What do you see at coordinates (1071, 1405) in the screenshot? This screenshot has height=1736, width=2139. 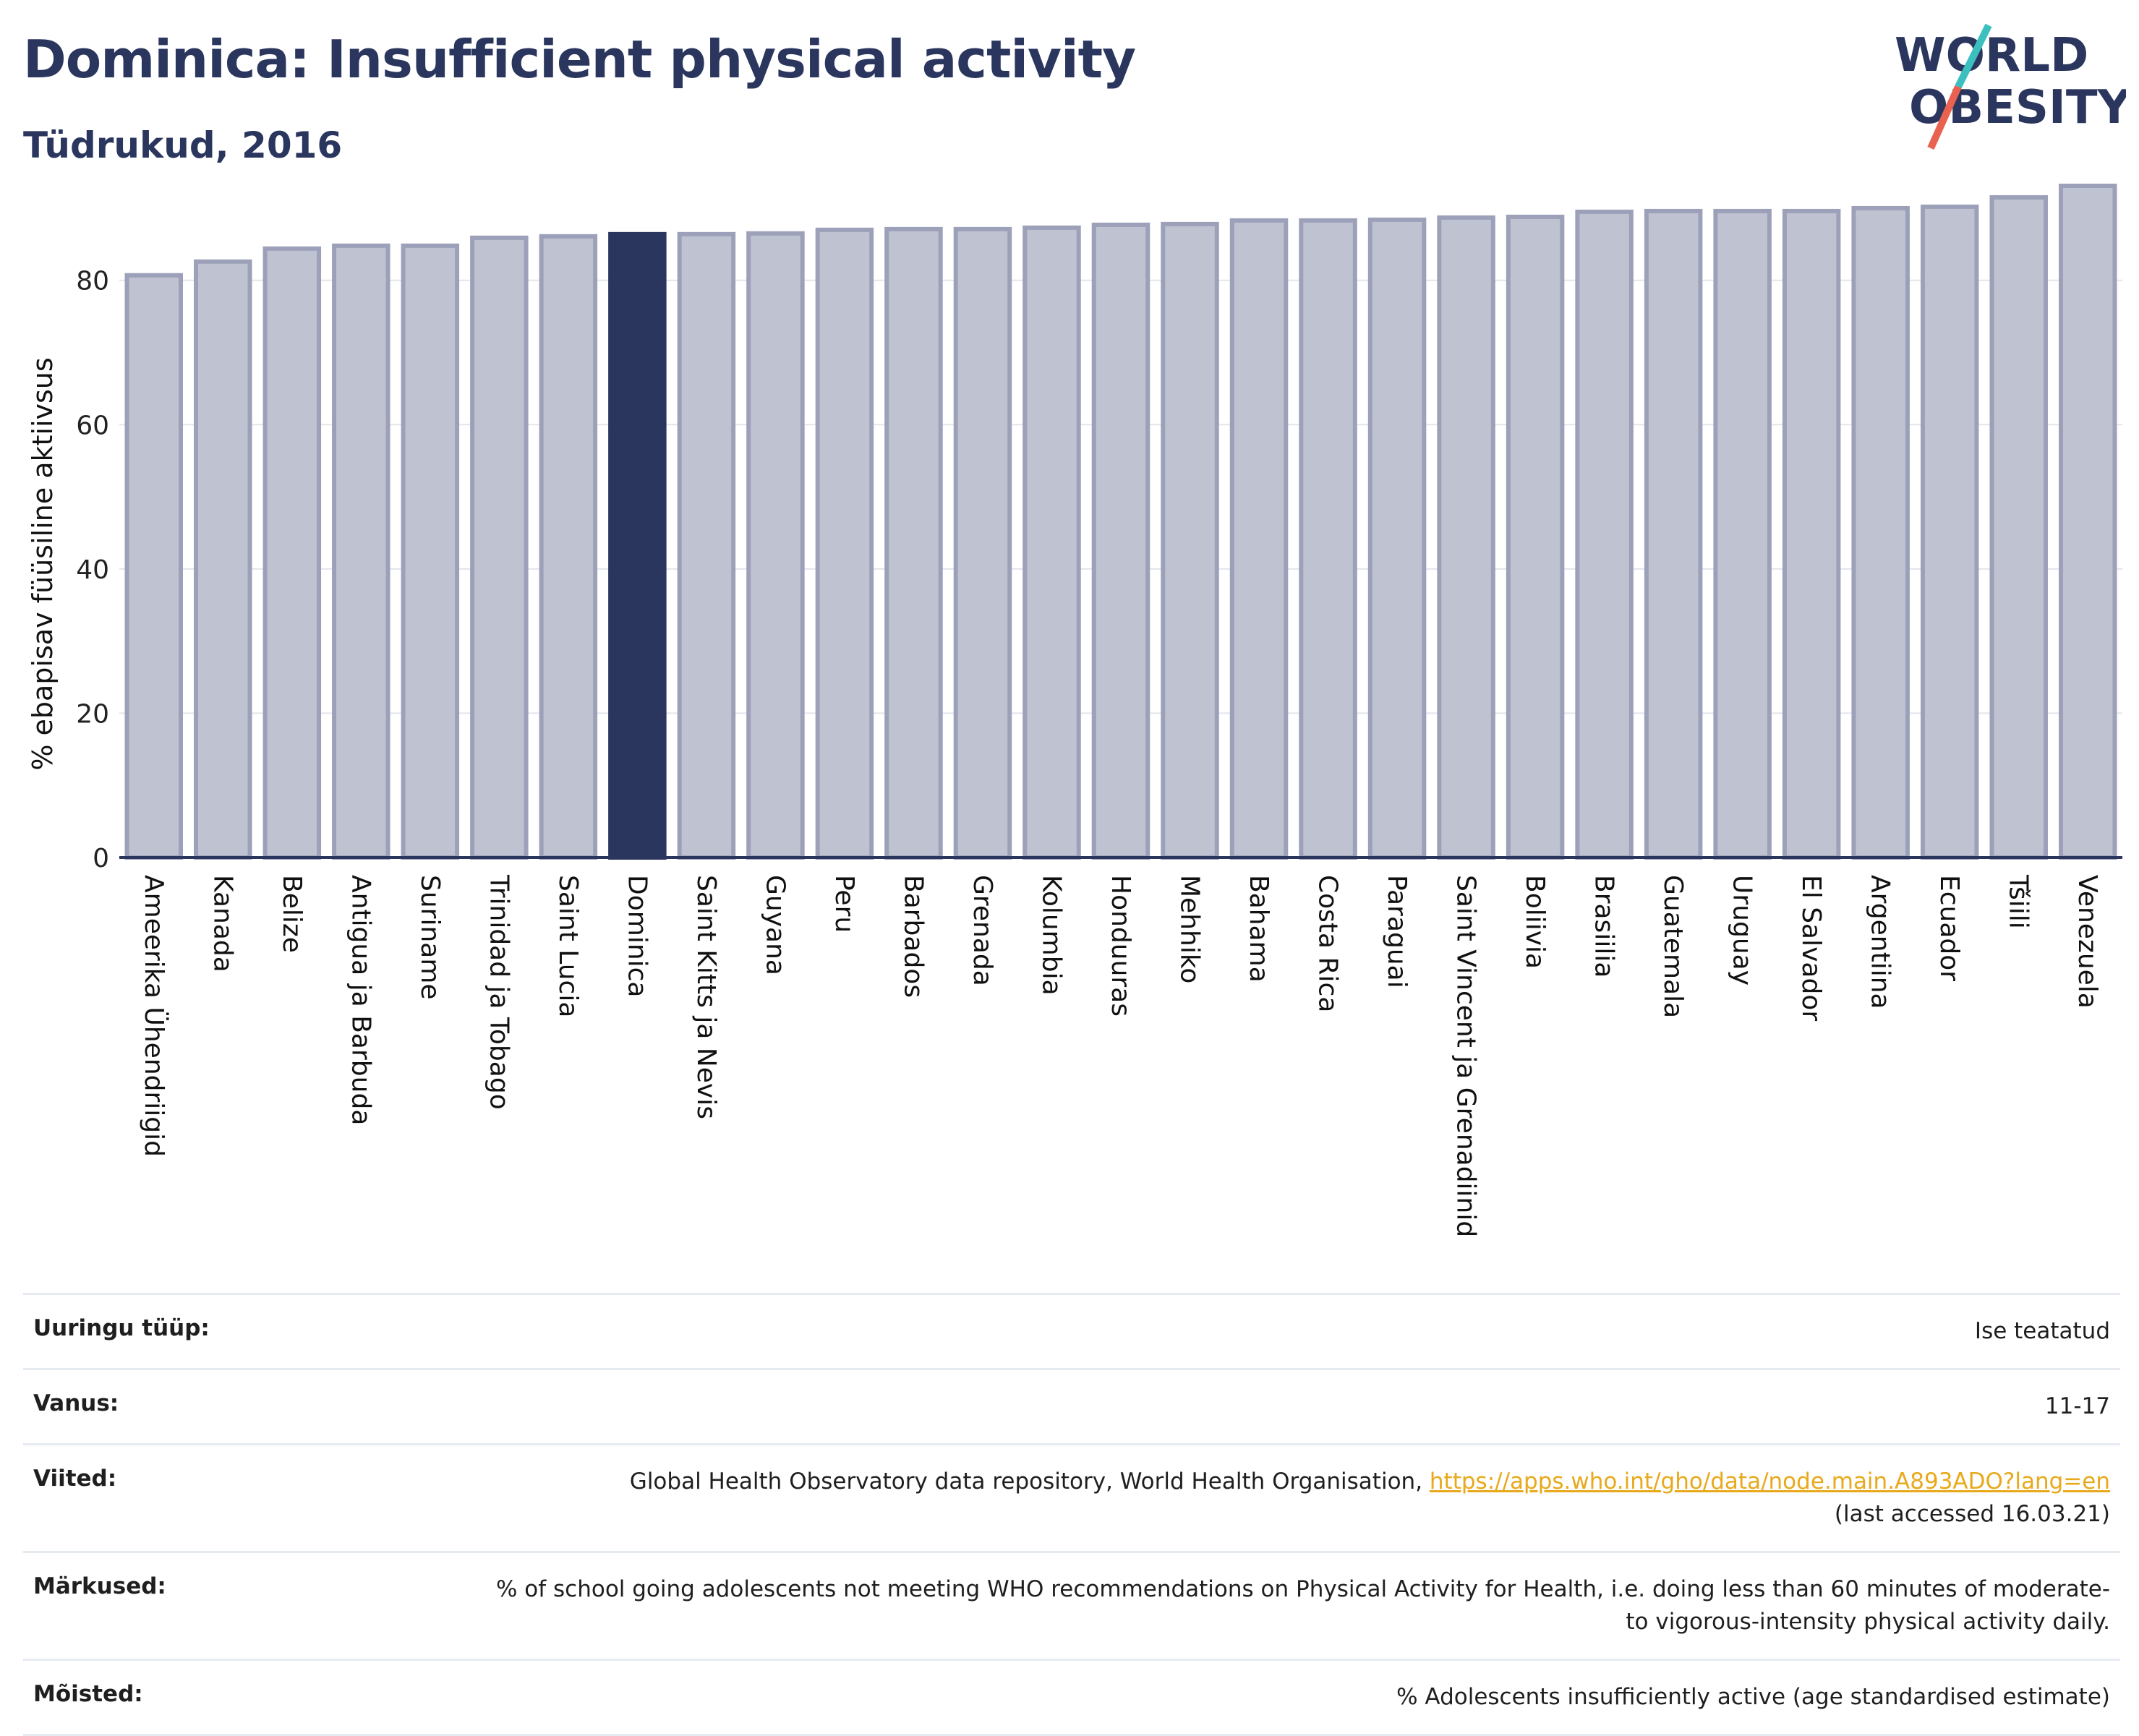 I see `info-row: Vanus: 11-17` at bounding box center [1071, 1405].